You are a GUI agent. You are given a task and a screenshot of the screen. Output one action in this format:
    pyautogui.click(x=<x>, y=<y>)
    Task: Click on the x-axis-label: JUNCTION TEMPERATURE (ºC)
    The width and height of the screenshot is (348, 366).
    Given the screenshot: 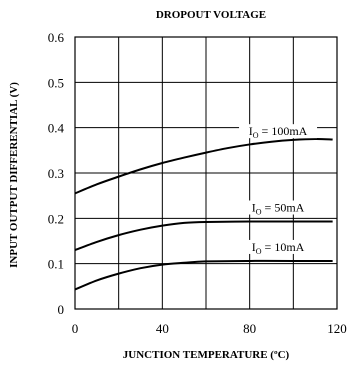 What is the action you would take?
    pyautogui.click(x=206, y=355)
    